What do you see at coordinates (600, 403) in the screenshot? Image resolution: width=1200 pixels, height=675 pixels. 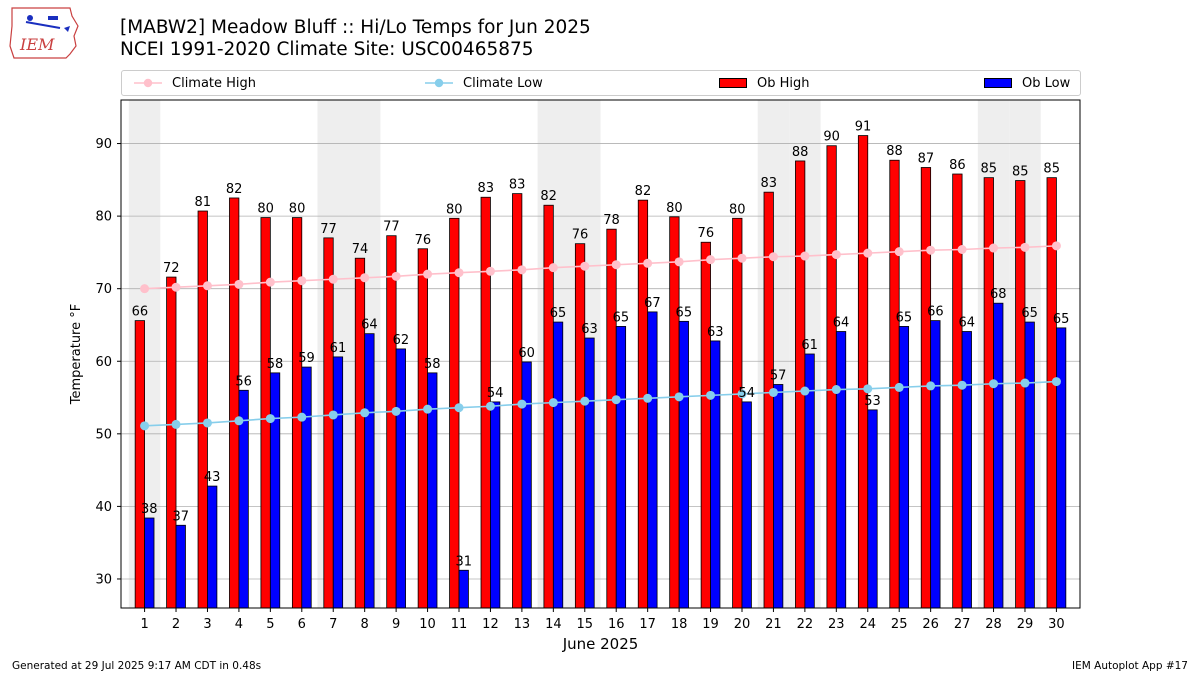 I see `climate-low-line` at bounding box center [600, 403].